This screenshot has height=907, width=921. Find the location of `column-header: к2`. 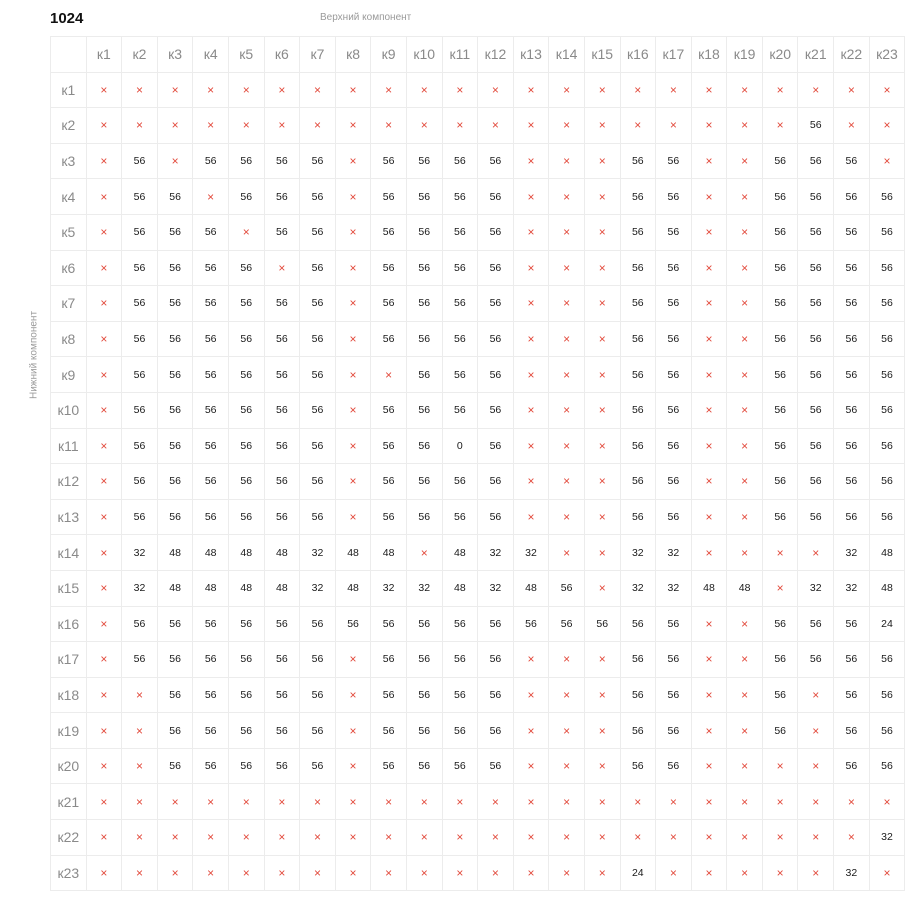

column-header: к2 is located at coordinates (139, 54).